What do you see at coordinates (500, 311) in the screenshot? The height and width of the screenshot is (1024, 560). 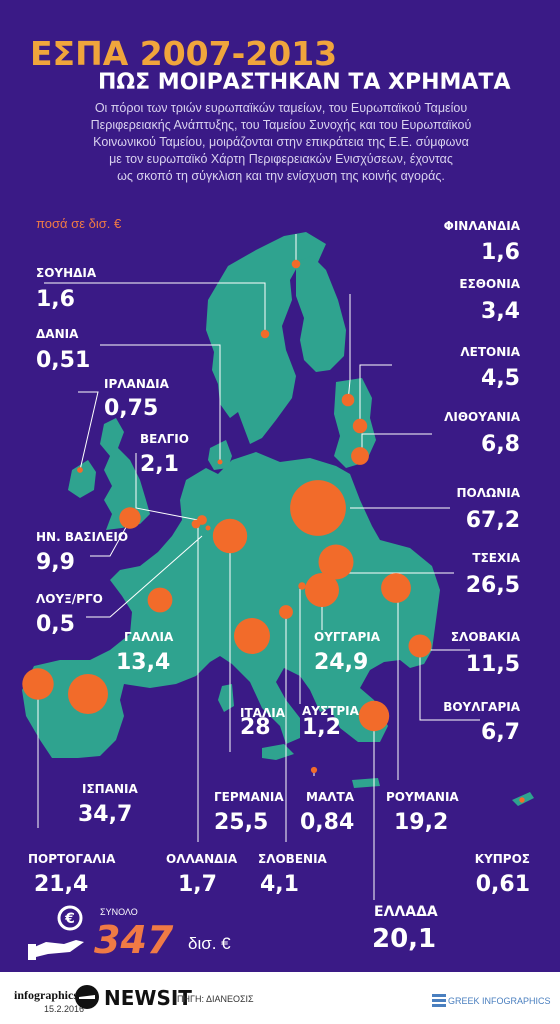 I see `value-estonia: 3,4` at bounding box center [500, 311].